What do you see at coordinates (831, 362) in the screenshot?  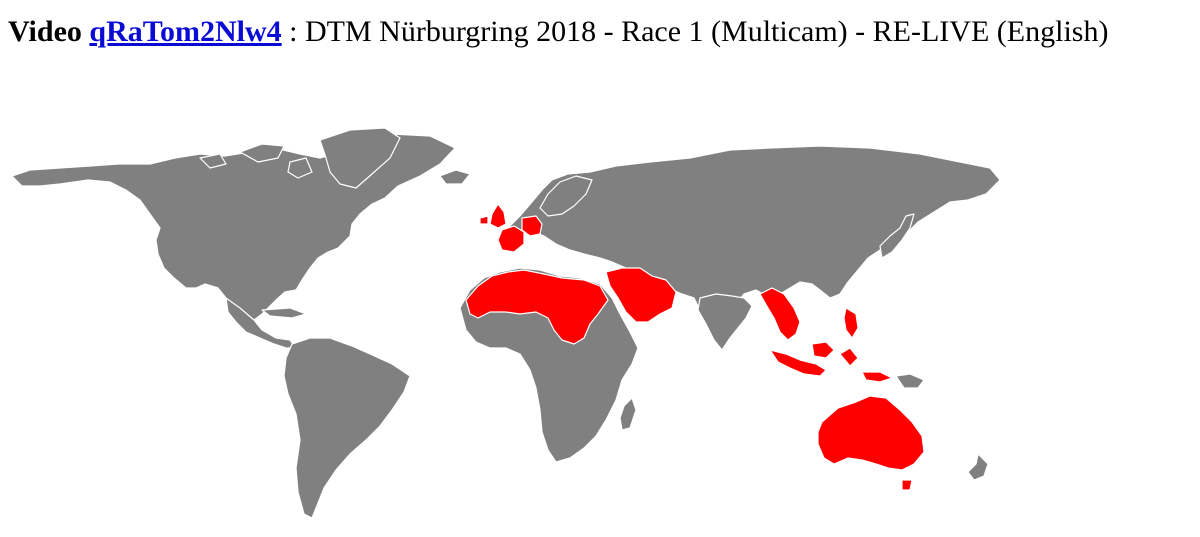 I see `region-indonesia-malaysia` at bounding box center [831, 362].